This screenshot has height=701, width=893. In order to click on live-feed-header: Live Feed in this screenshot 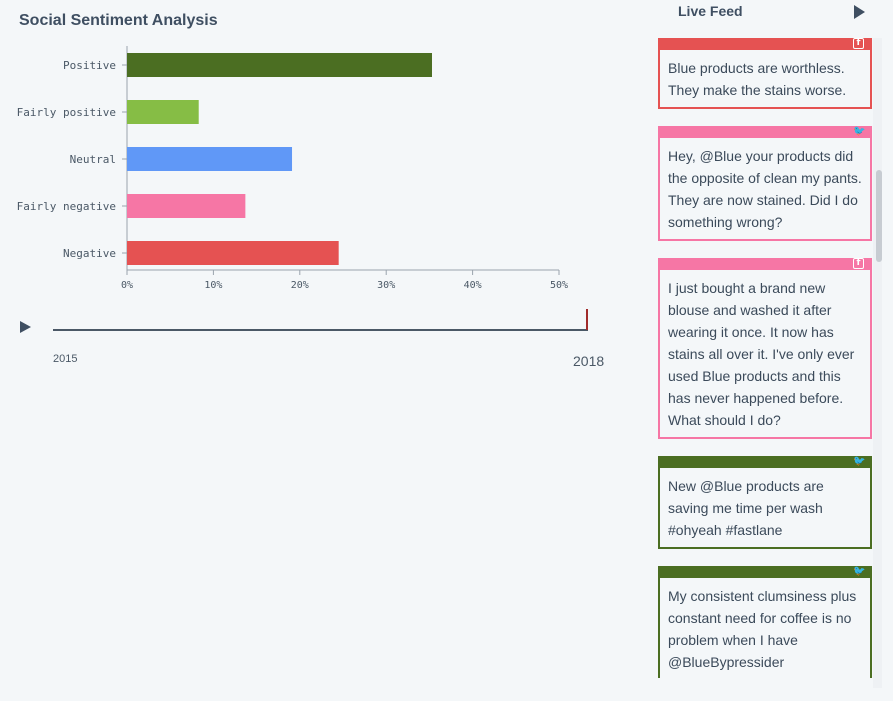, I will do `click(710, 11)`.